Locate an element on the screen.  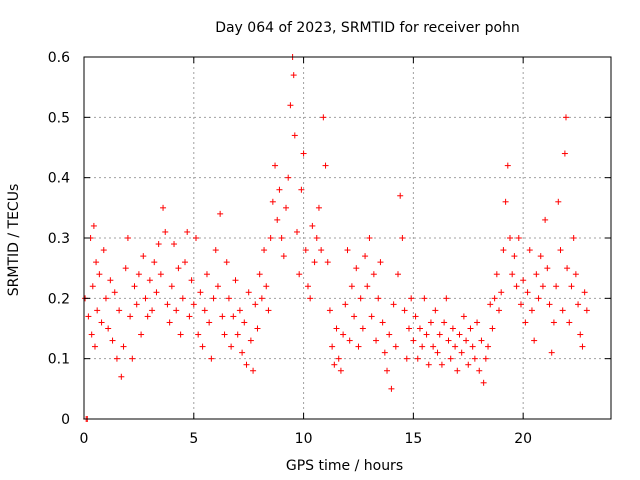
y-tick-label: 0.6 is located at coordinates (59, 58).